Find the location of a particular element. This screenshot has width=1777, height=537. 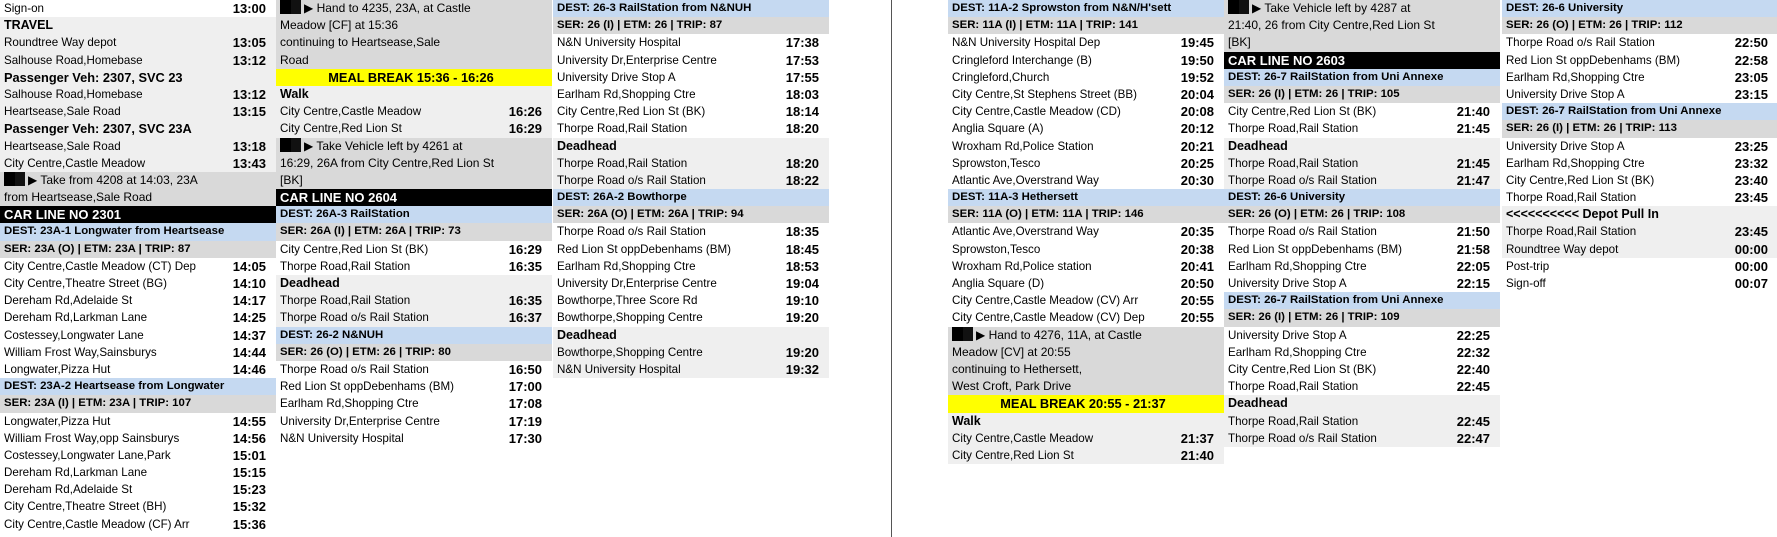

row-time: 14:25 is located at coordinates (249, 318).